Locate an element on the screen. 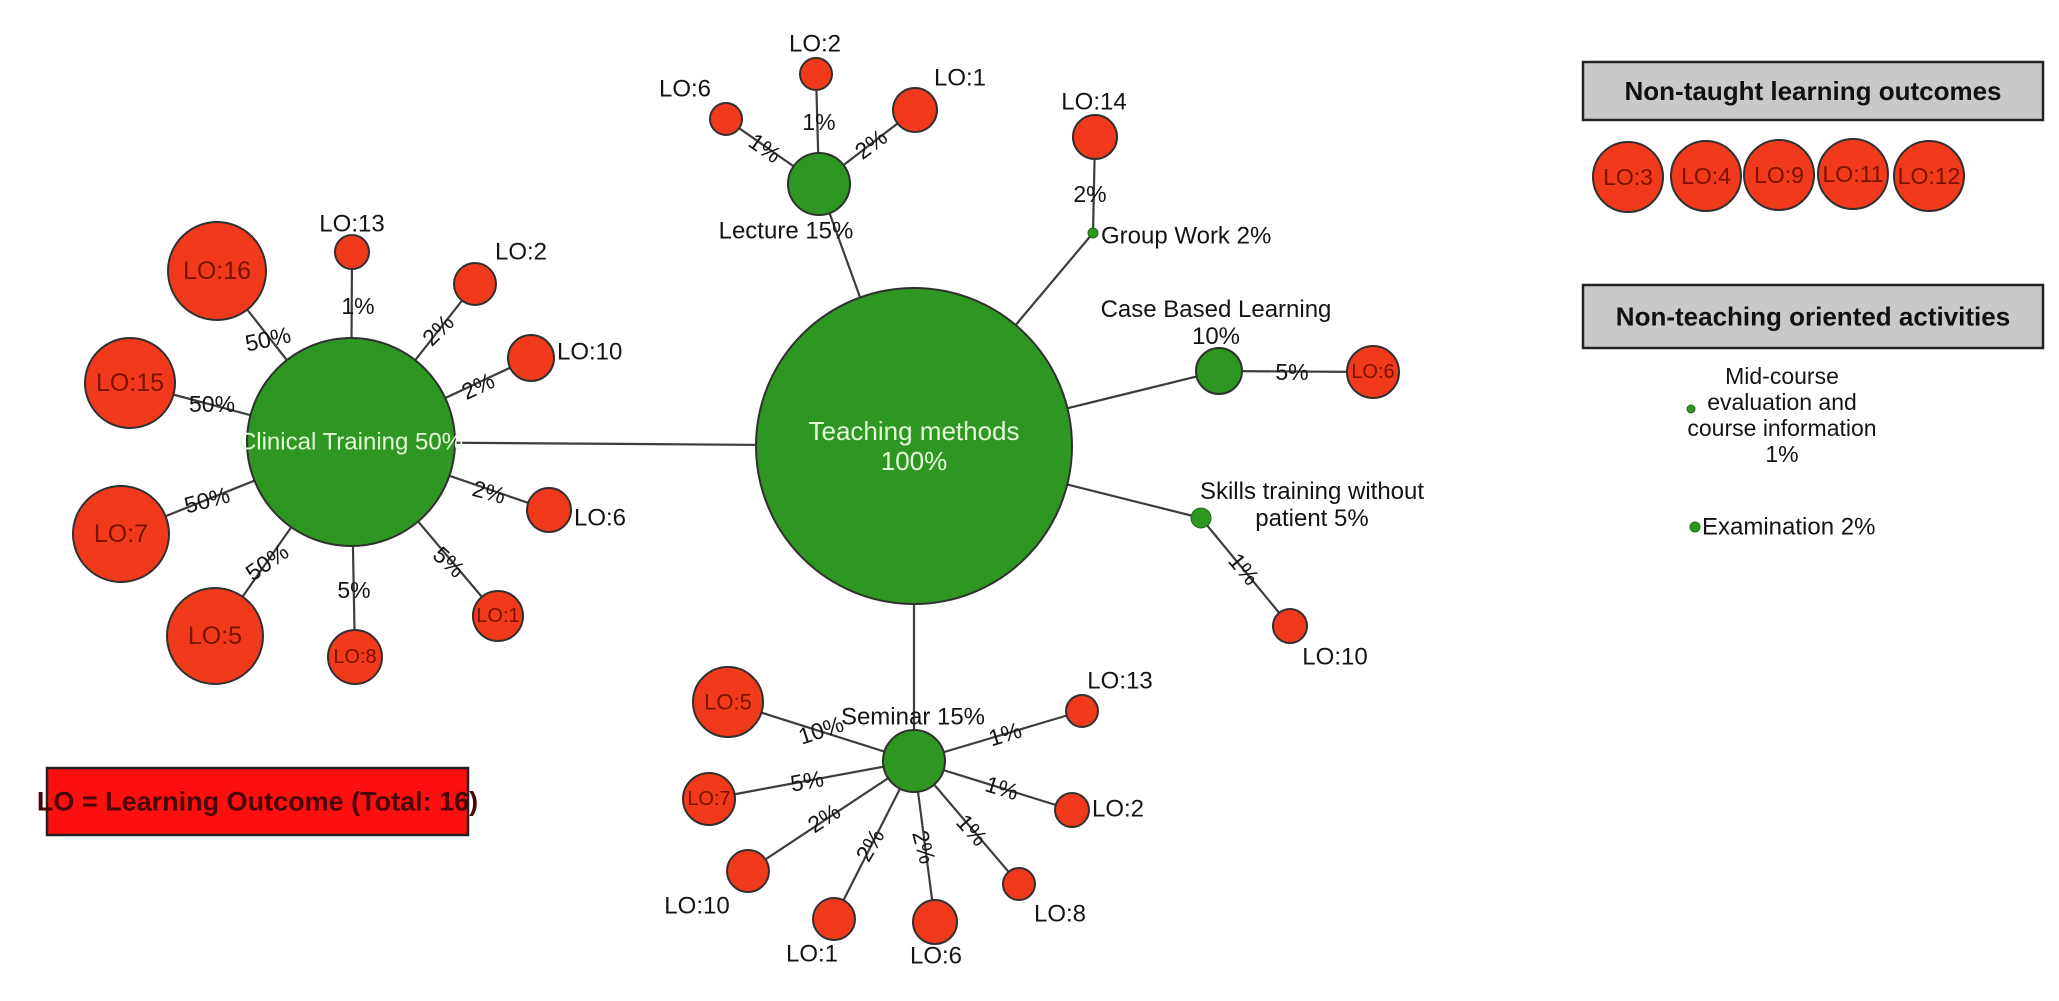 Image resolution: width=2059 pixels, height=1001 pixels. edge-label-clinical-training-ct-lo13: 1% is located at coordinates (357, 306).